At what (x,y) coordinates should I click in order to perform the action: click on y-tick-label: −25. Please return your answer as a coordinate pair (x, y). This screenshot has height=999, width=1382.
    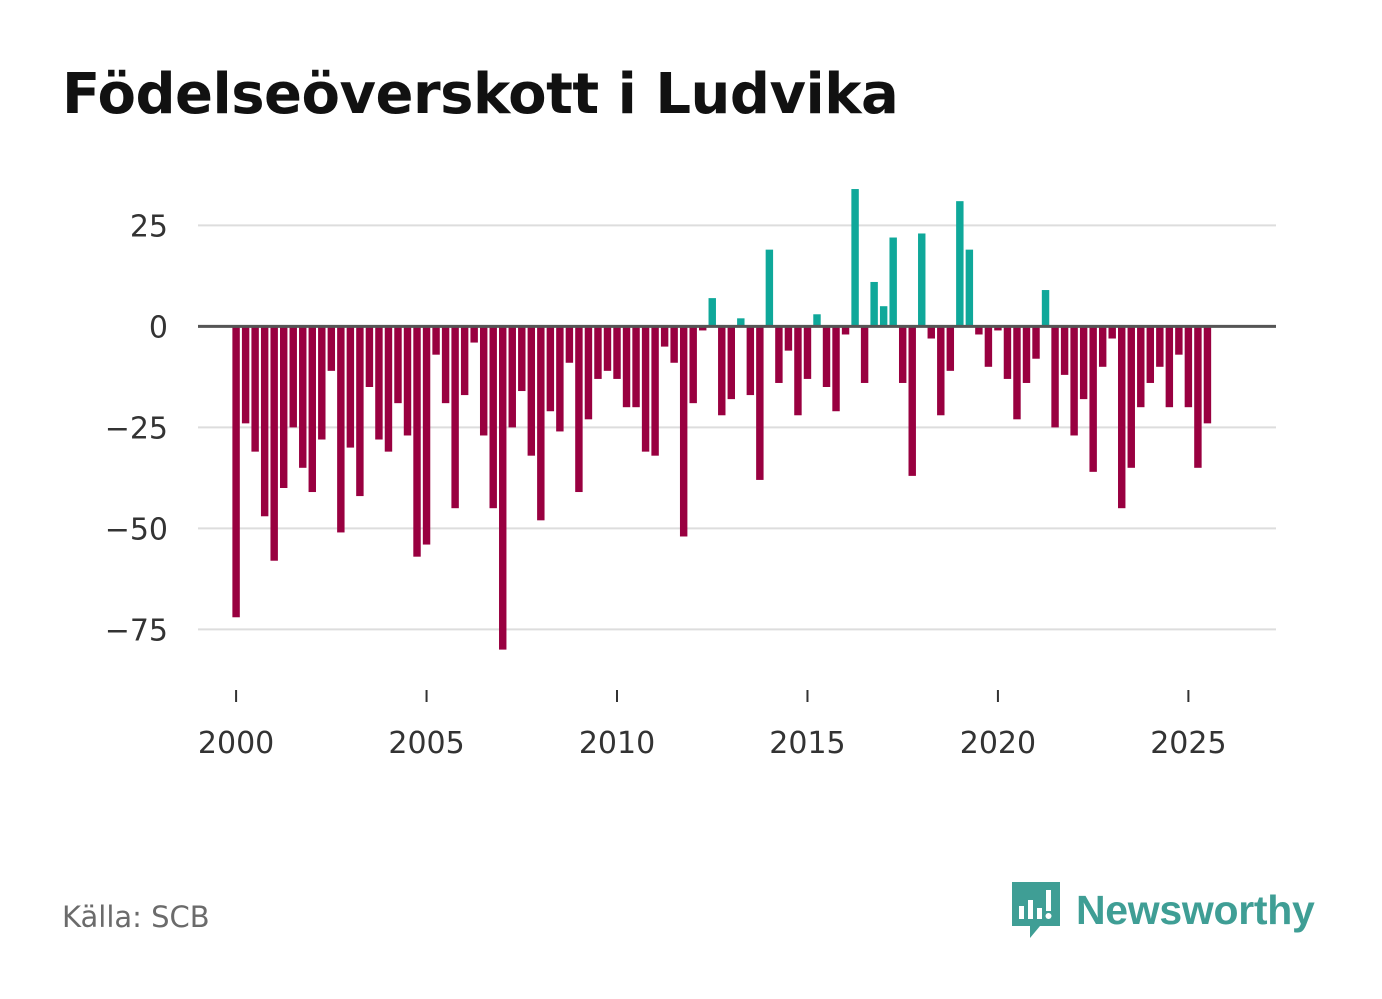
    Looking at the image, I should click on (136, 428).